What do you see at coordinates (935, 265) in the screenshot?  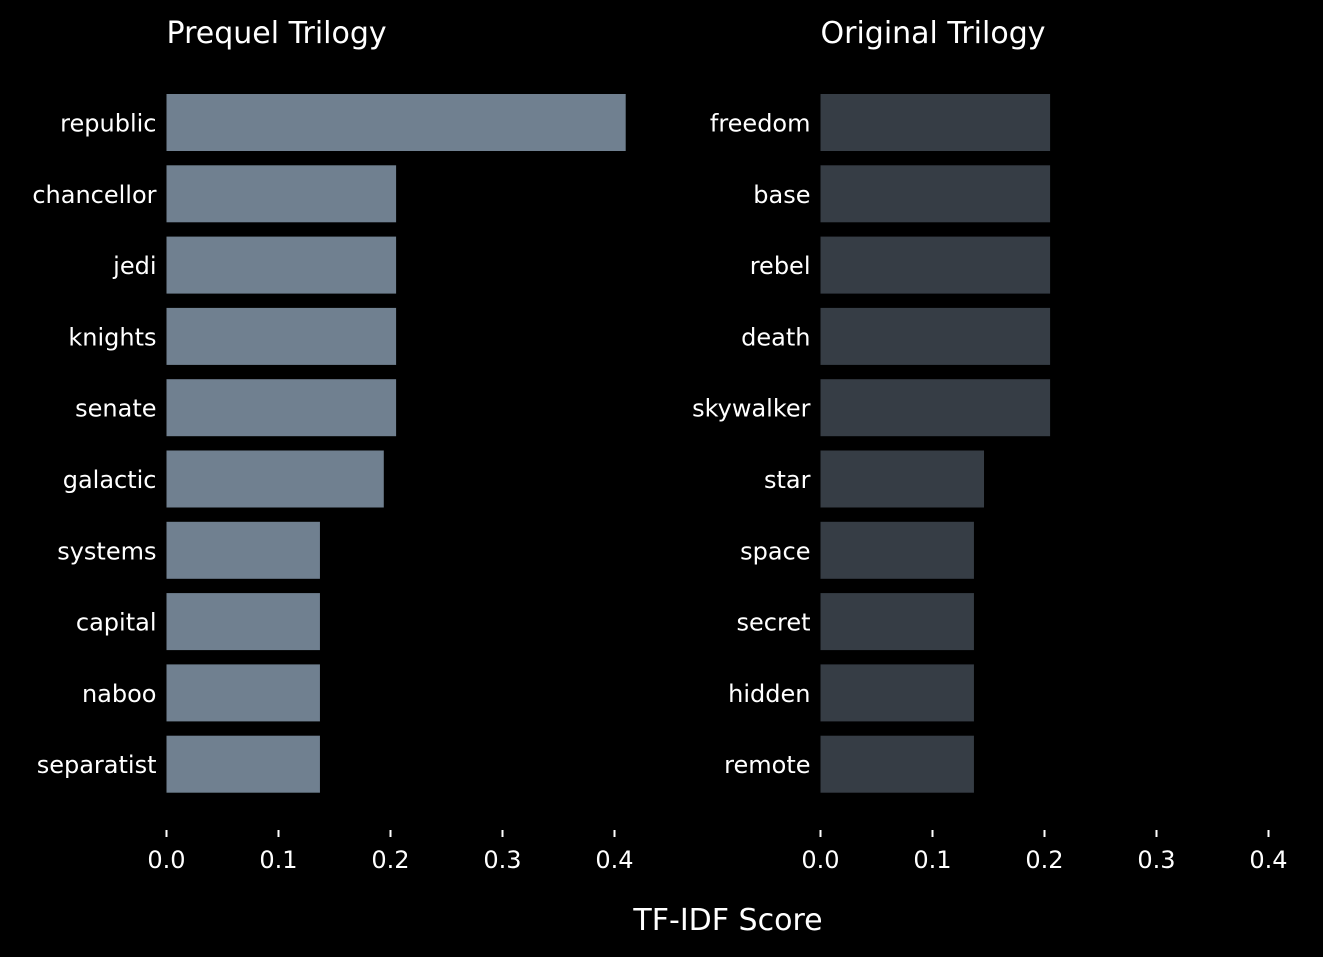 I see `bar-rebel` at bounding box center [935, 265].